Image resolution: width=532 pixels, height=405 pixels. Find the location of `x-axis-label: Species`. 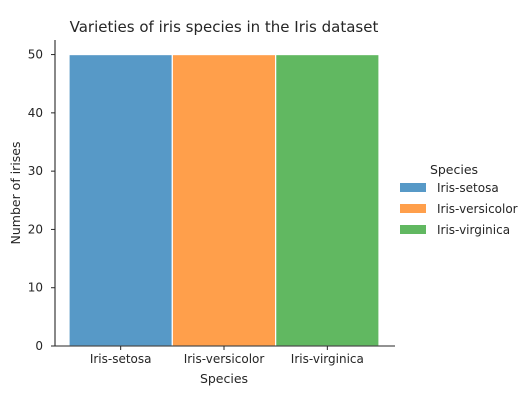

x-axis-label: Species is located at coordinates (224, 378).